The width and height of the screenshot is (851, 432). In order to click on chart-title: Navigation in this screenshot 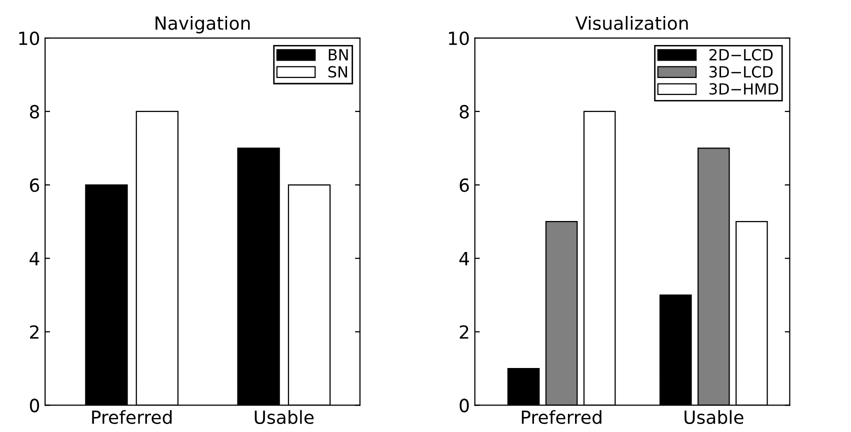, I will do `click(203, 25)`.